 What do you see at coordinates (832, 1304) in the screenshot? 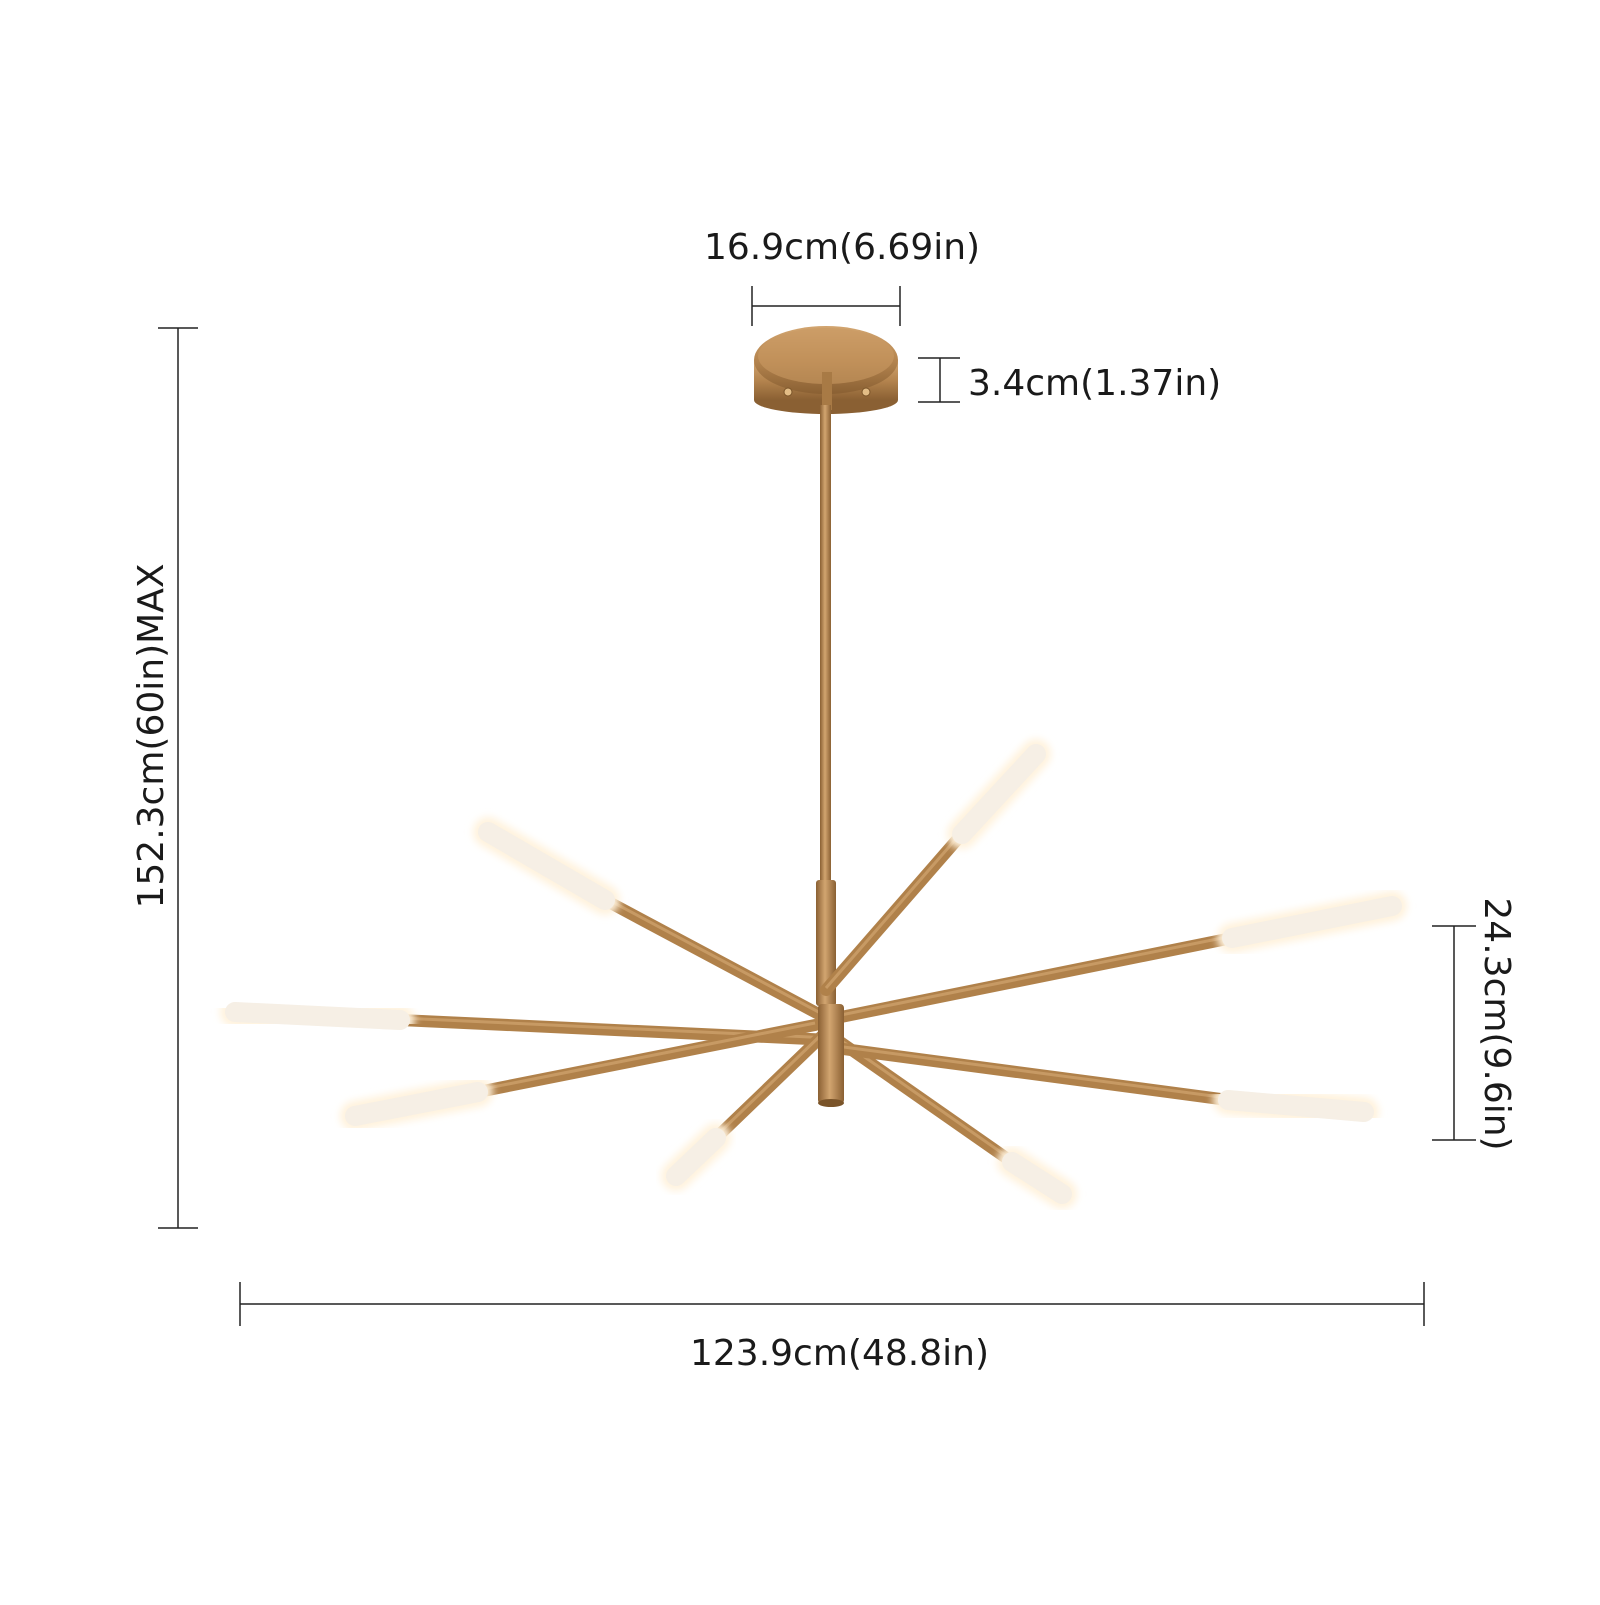
I see `overall-width-line` at bounding box center [832, 1304].